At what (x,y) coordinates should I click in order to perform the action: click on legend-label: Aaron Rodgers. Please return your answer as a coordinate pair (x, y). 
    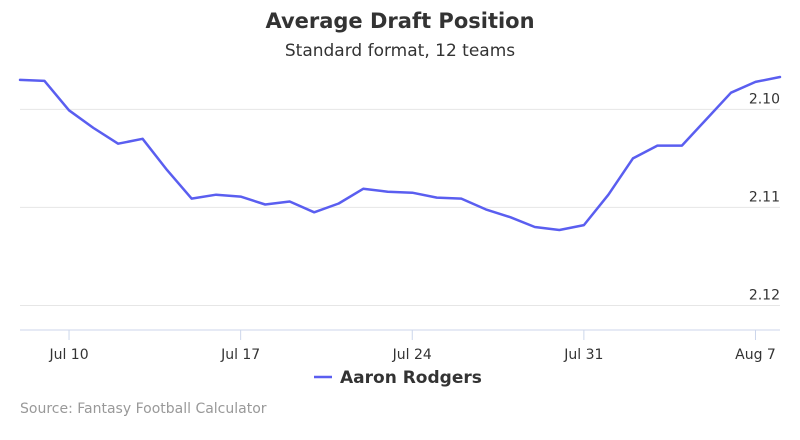
    Looking at the image, I should click on (411, 378).